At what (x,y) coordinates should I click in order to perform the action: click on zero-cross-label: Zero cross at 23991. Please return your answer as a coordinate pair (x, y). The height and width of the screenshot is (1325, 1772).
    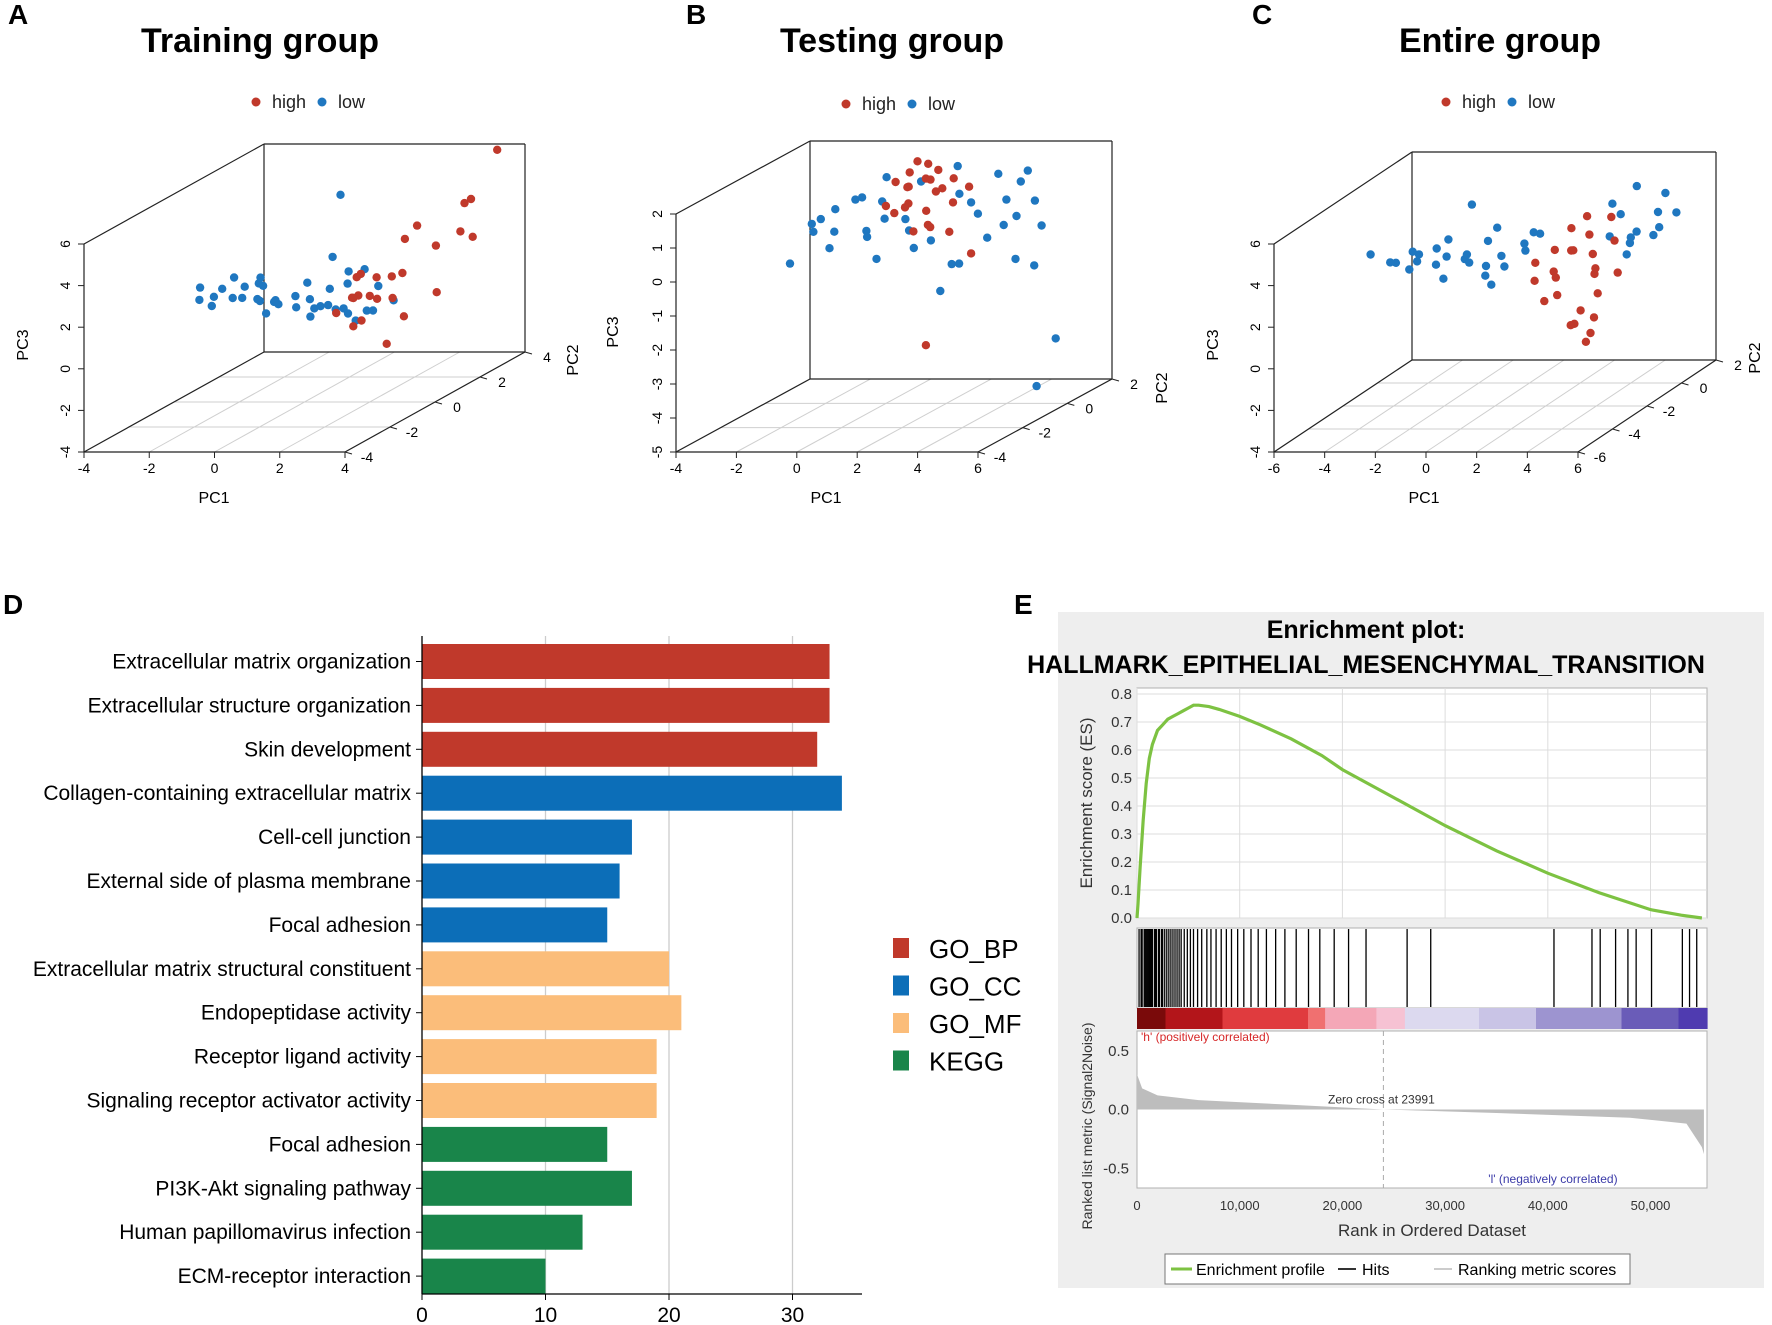
    Looking at the image, I should click on (1381, 1100).